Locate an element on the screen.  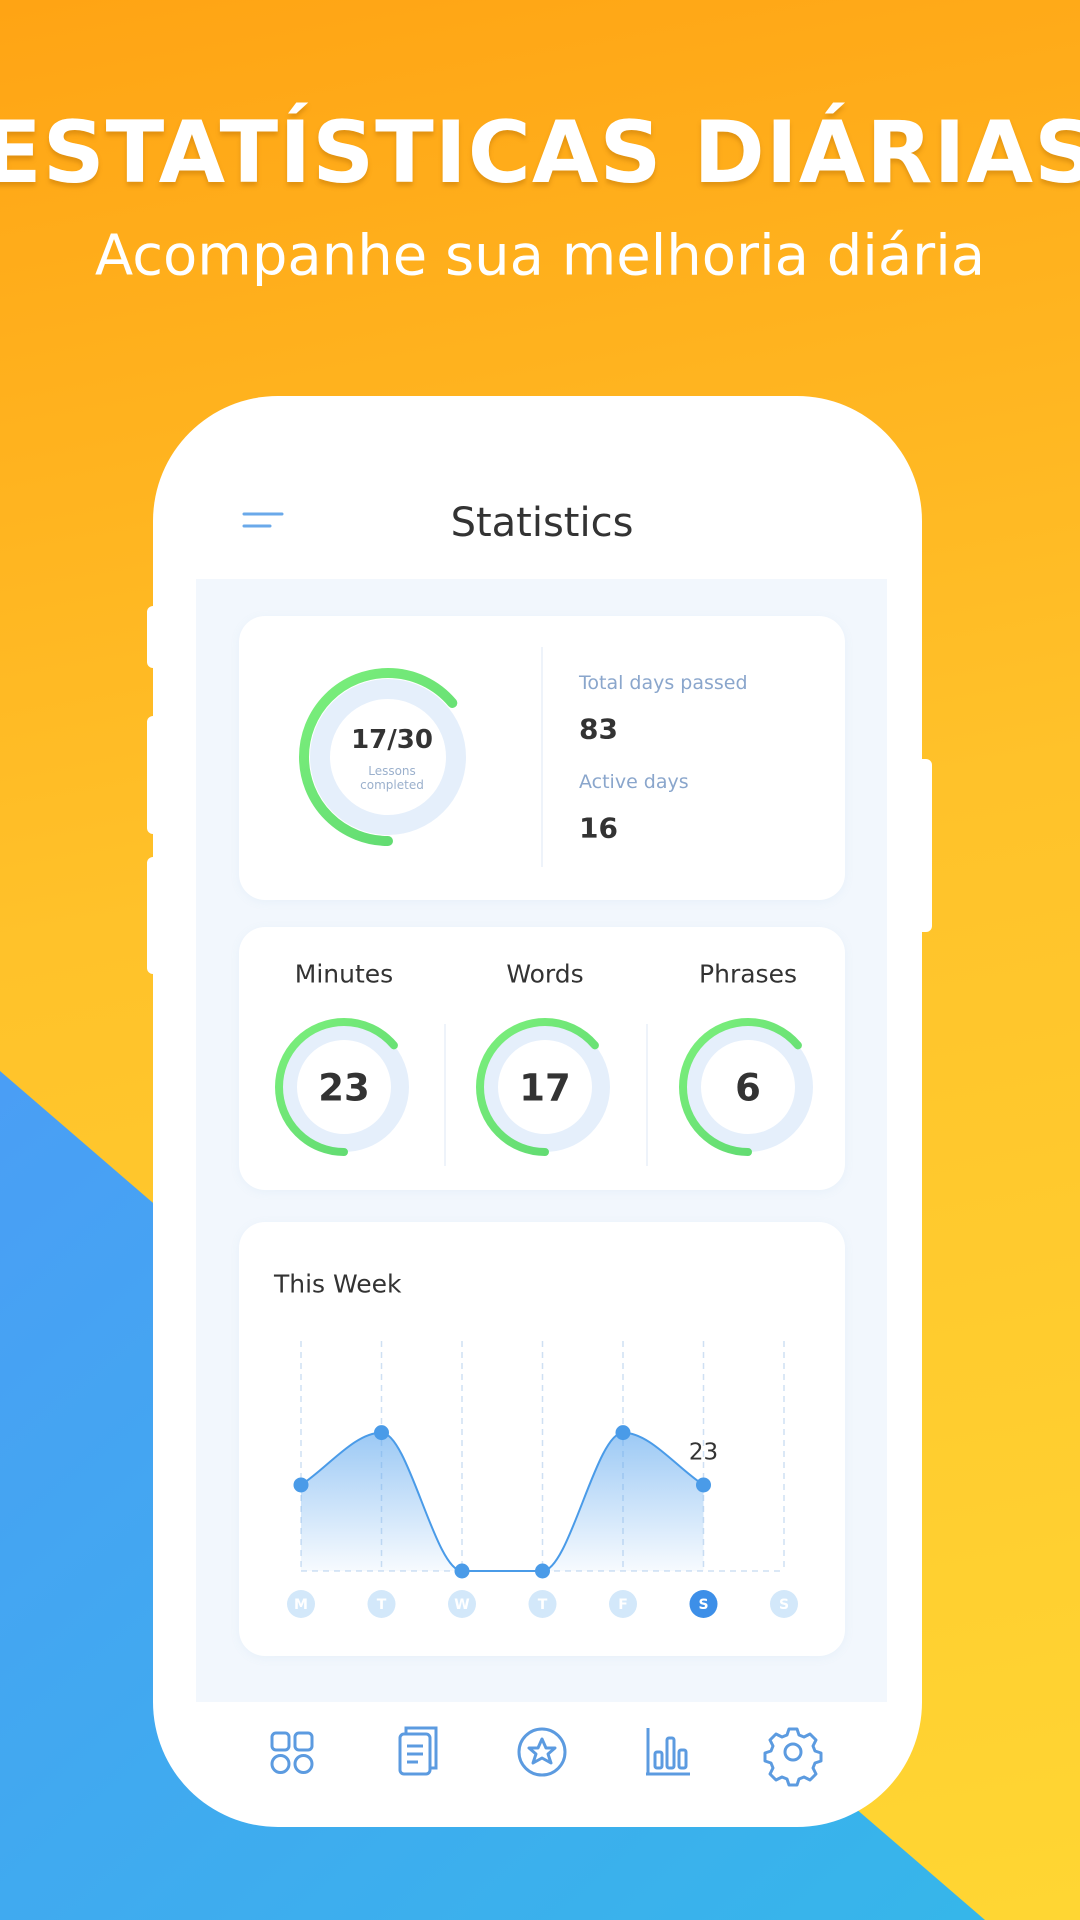
counter-value: 17 is located at coordinates (545, 1088).